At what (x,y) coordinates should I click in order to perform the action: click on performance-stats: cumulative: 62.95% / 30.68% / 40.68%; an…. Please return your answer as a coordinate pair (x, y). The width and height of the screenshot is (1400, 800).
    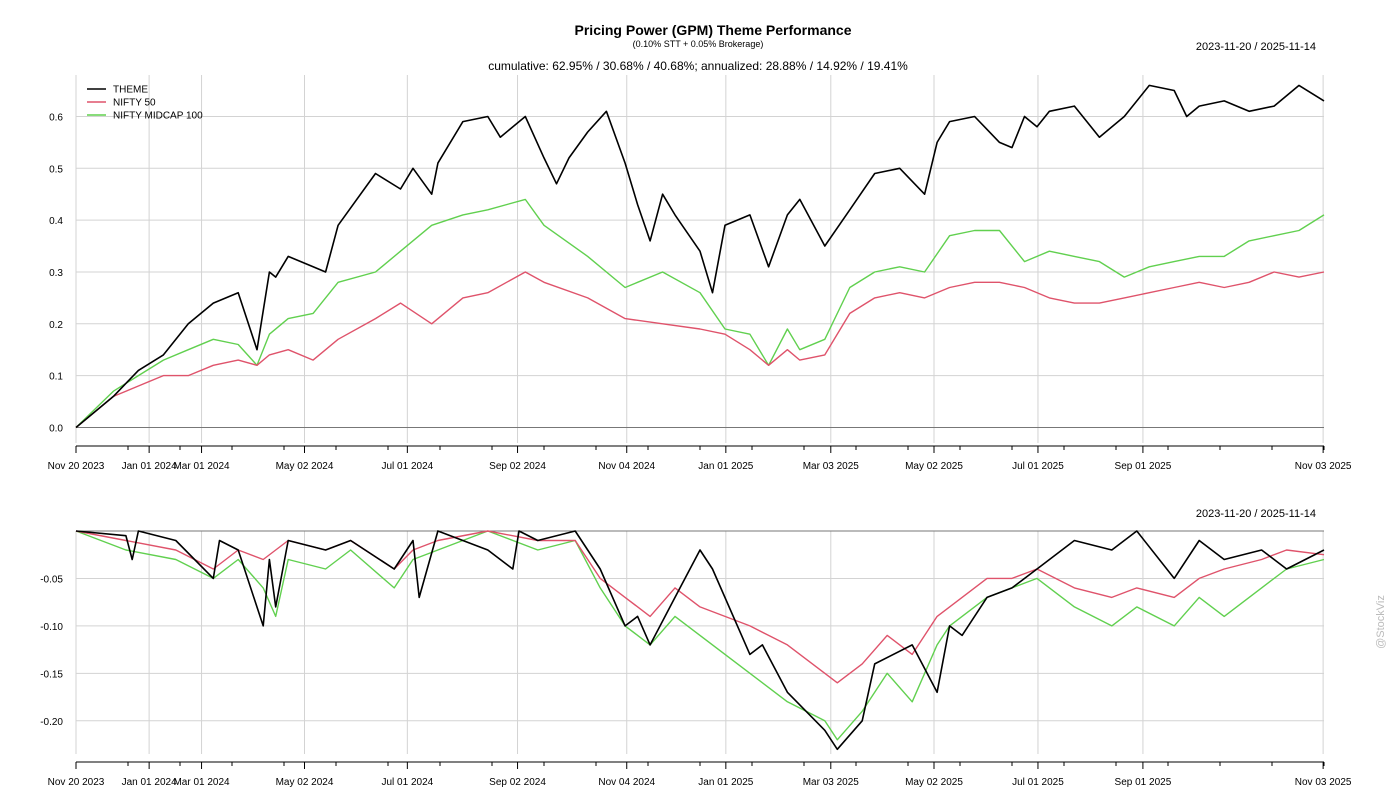
    Looking at the image, I should click on (698, 66).